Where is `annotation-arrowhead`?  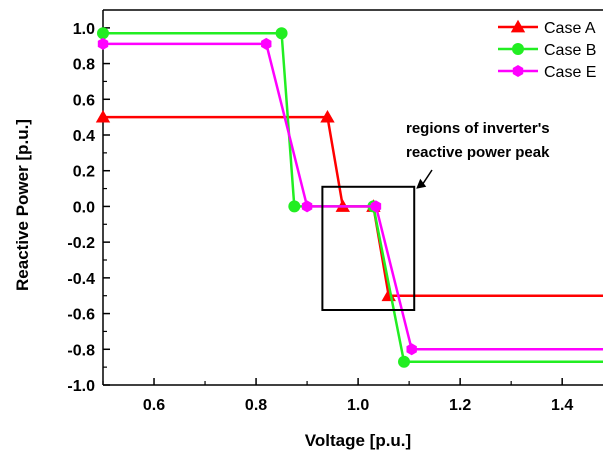 annotation-arrowhead is located at coordinates (421, 183).